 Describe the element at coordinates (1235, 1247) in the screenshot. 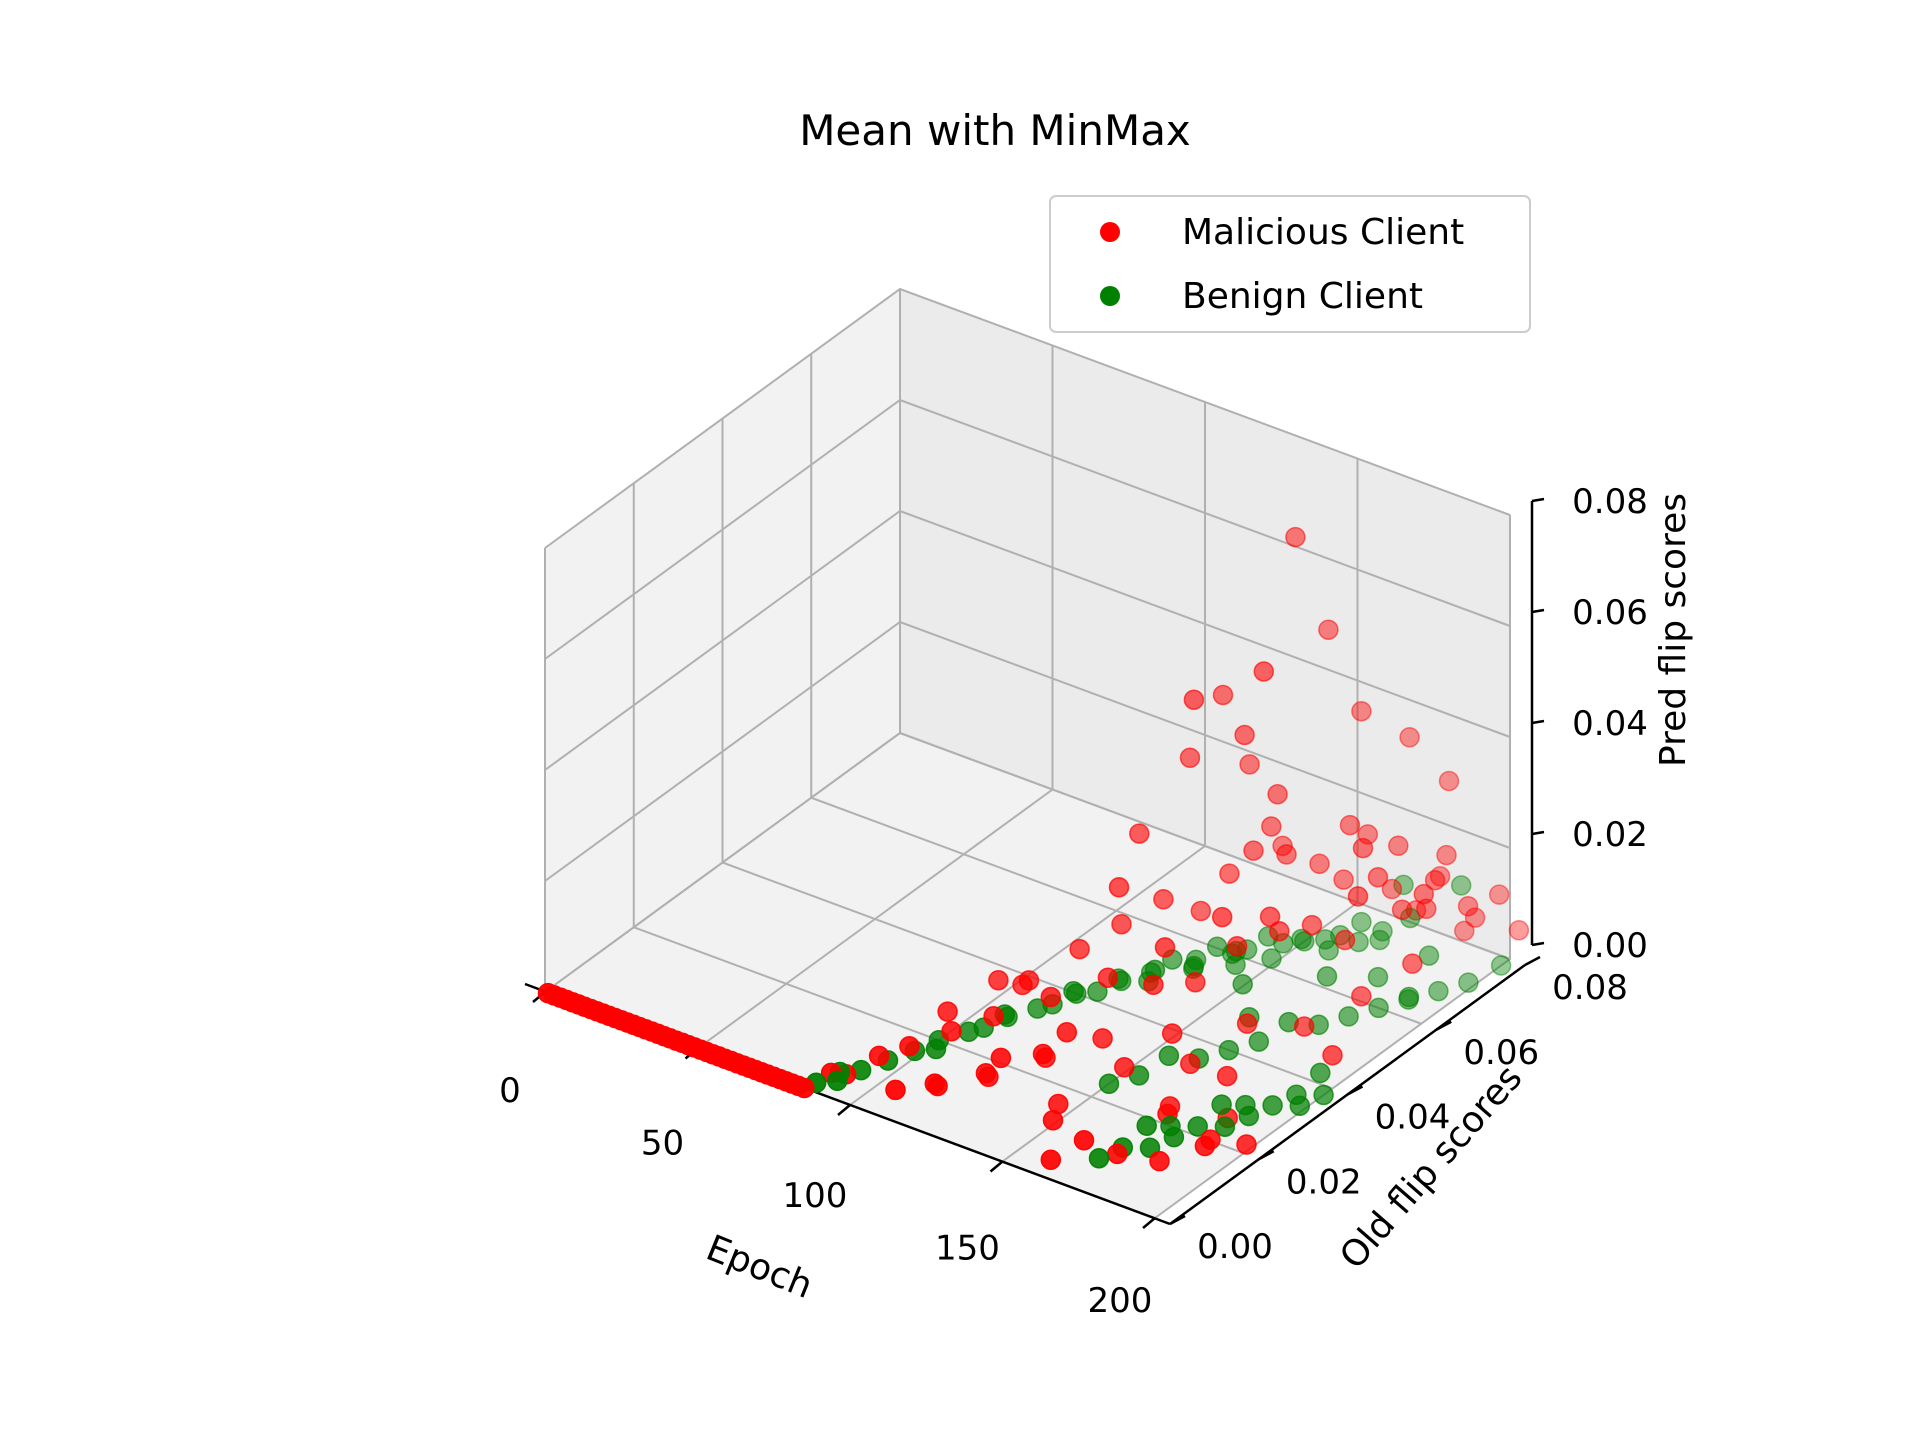

I see `y-tick-label-0: 0.00` at that location.